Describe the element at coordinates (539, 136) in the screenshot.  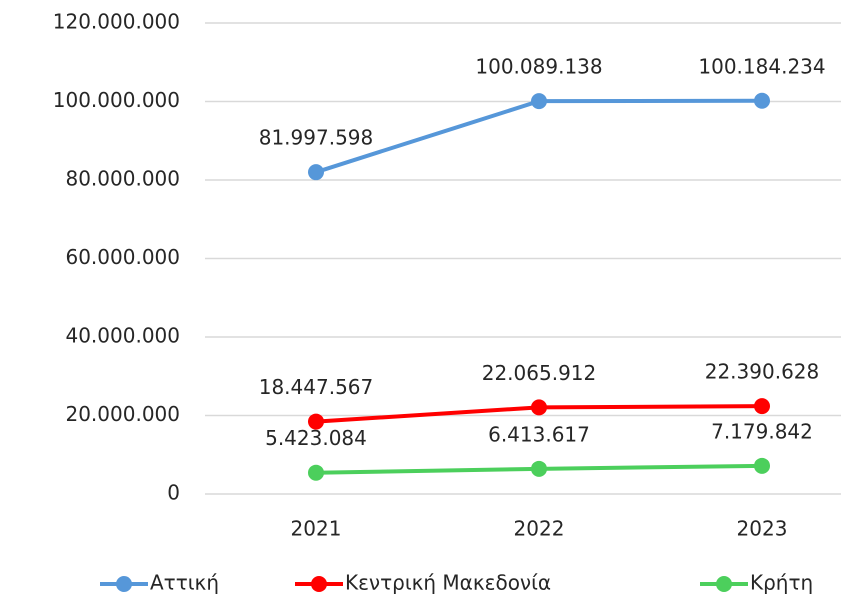
I see `series-line` at that location.